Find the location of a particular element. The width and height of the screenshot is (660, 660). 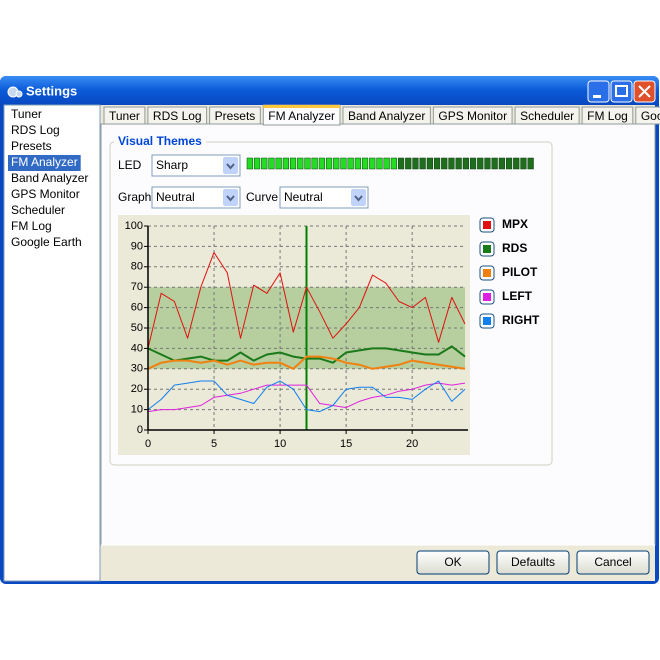

tab-label: FM Log is located at coordinates (607, 116).